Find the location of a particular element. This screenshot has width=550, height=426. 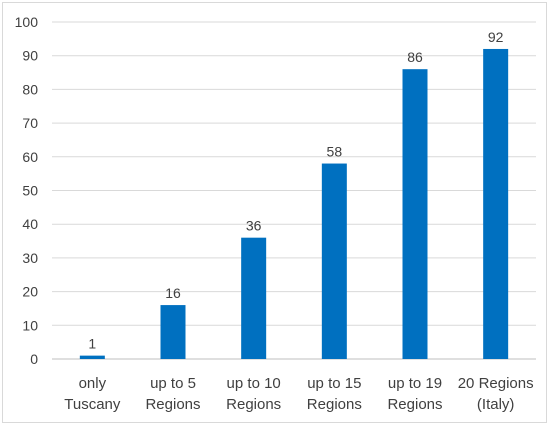

y-axis-tick-labels: 0 10 20 30 40 50 60 70 80 90 100 is located at coordinates (27, 190).